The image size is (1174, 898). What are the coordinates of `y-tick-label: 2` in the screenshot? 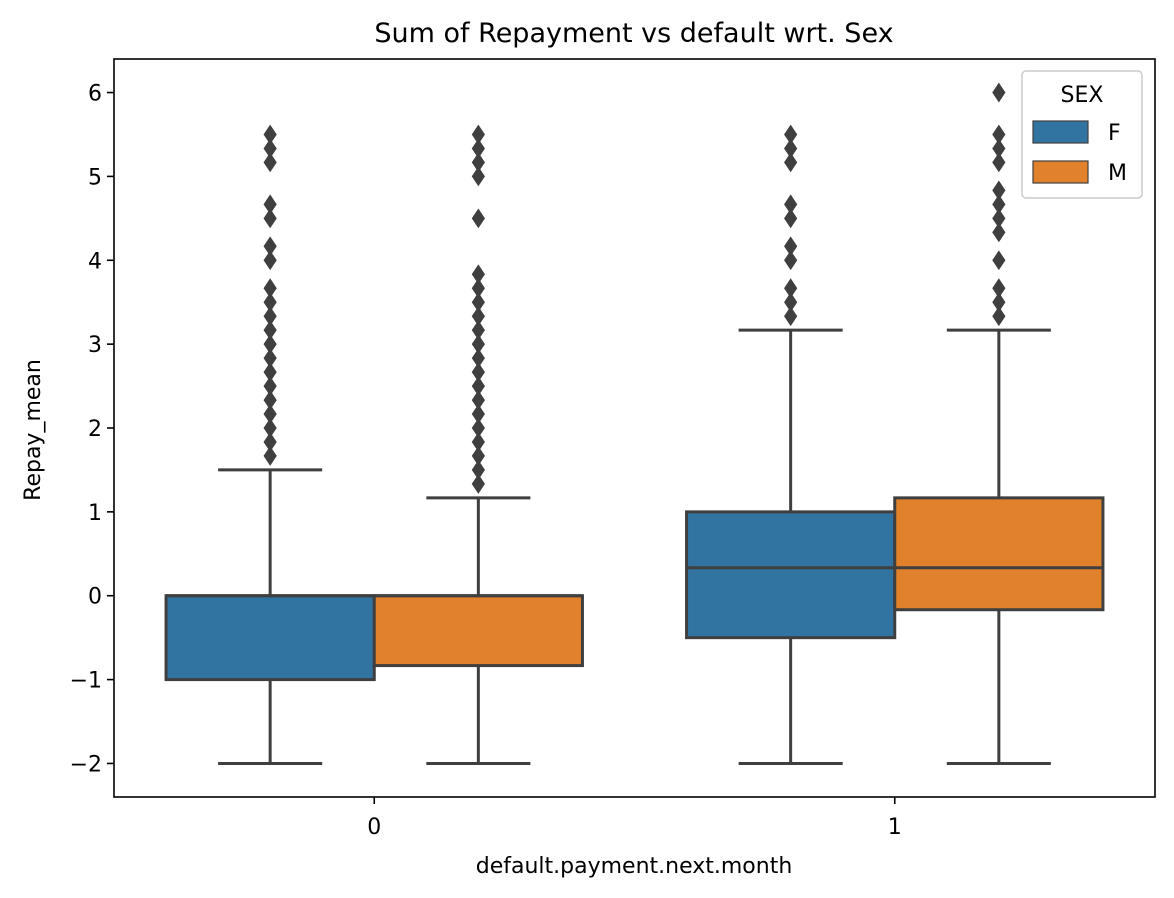 It's located at (95, 429).